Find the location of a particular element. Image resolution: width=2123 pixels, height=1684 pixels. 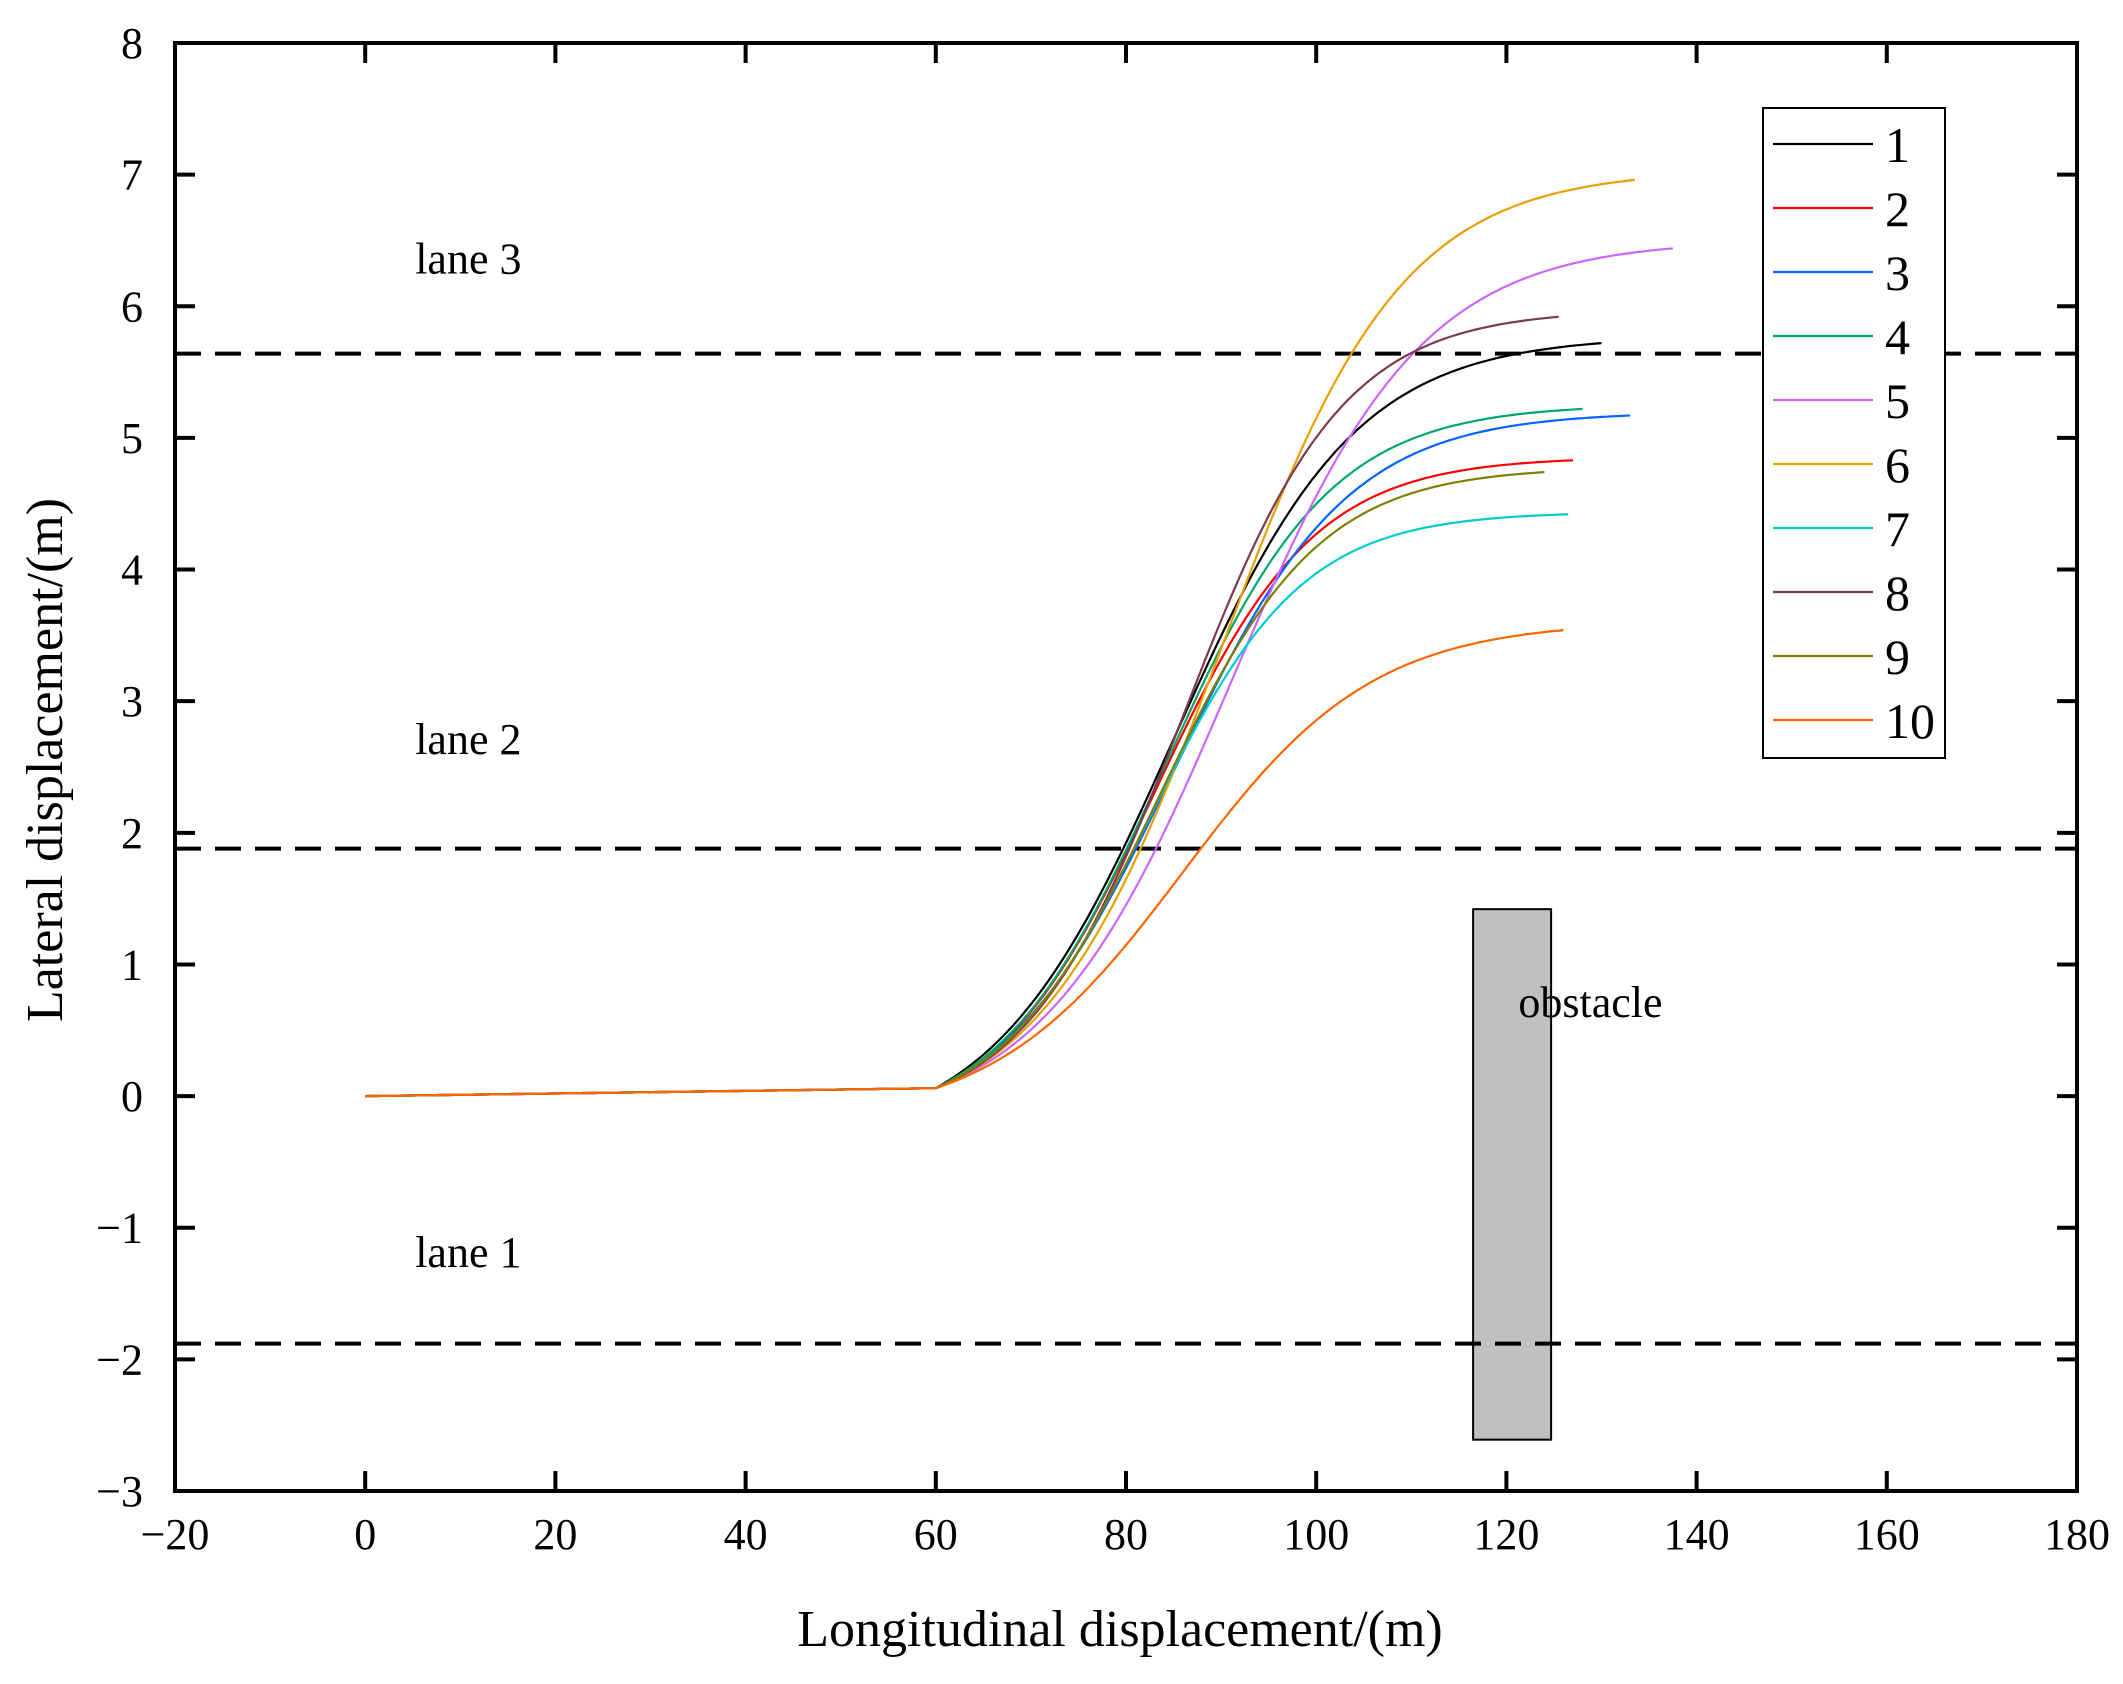

legend-label-6: 6 is located at coordinates (1897, 465).